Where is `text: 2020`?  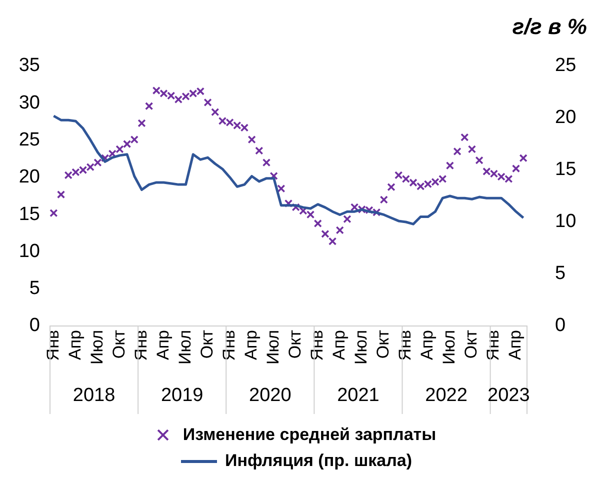
text: 2020 is located at coordinates (270, 395).